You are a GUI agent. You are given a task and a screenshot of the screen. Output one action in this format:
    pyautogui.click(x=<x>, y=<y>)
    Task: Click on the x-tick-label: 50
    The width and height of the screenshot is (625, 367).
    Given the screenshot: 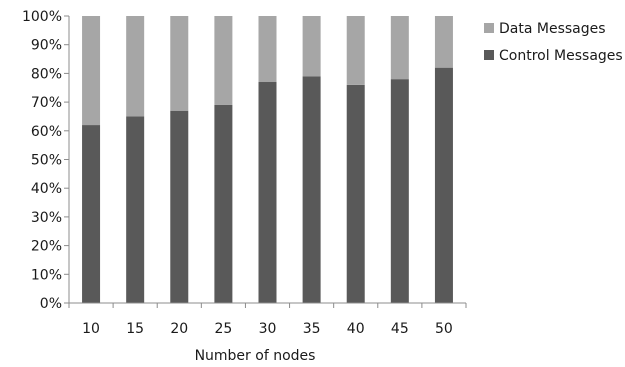 What is the action you would take?
    pyautogui.click(x=444, y=329)
    